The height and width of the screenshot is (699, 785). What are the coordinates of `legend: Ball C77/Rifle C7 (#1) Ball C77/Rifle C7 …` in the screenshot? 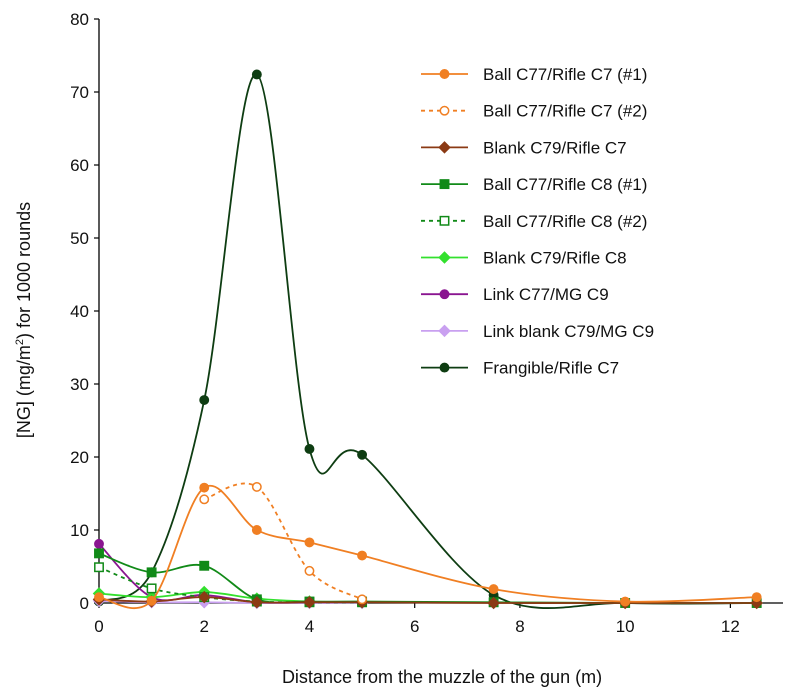 It's located at (537, 221).